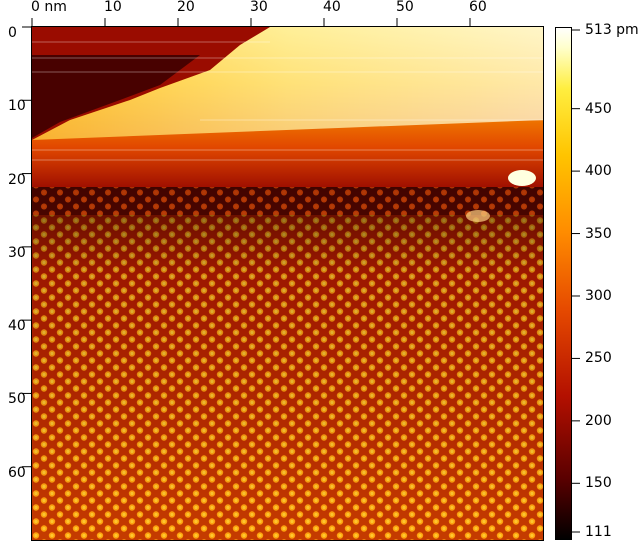 The height and width of the screenshot is (541, 639). What do you see at coordinates (405, 7) in the screenshot?
I see `x-tick-label: 50` at bounding box center [405, 7].